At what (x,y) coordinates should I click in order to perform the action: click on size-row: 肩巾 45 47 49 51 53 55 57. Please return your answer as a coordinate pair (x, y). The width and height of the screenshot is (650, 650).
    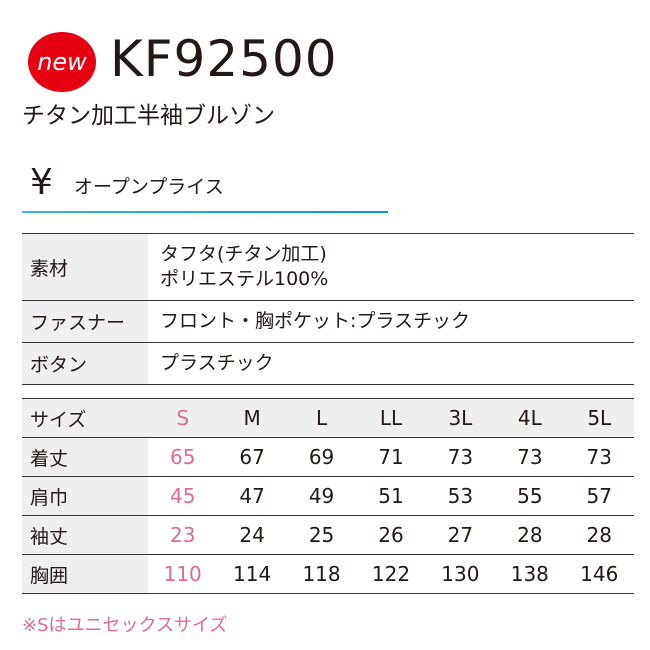
    Looking at the image, I should click on (328, 496).